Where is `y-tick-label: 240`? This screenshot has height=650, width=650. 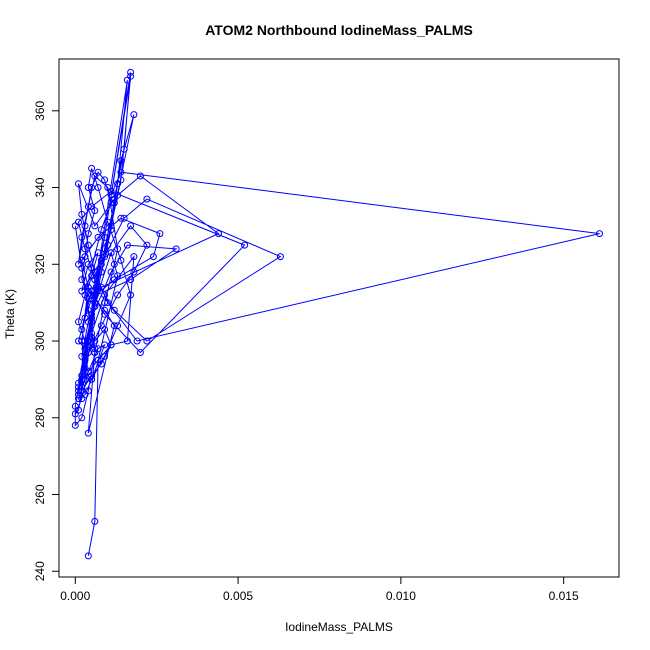
y-tick-label: 240 is located at coordinates (40, 571).